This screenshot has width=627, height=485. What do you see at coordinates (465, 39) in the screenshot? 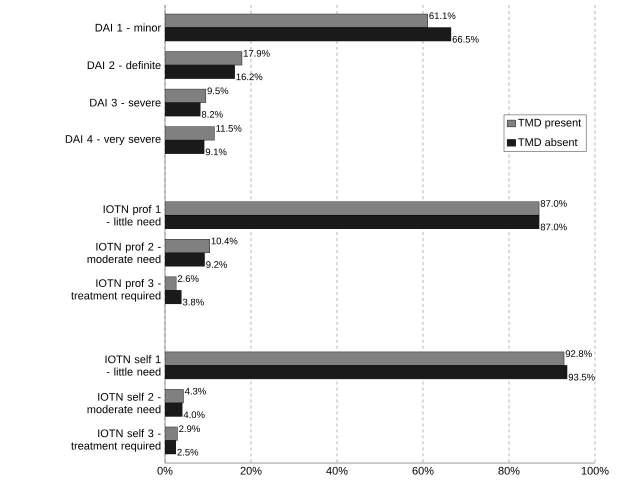
I see `data-label: 66.5%` at bounding box center [465, 39].